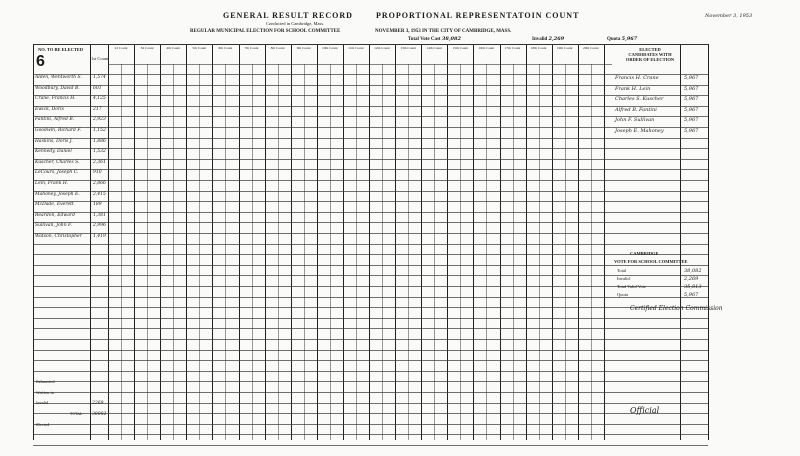 This screenshot has width=800, height=456. Describe the element at coordinates (564, 48) in the screenshot. I see `count-header: 19th Count` at that location.